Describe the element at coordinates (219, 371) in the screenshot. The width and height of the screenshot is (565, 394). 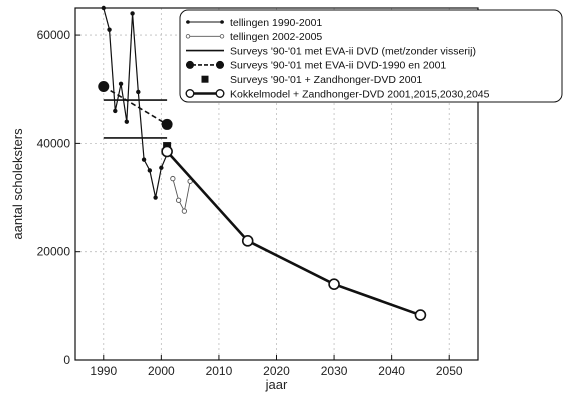
I see `x-tick-label: 2010` at that location.